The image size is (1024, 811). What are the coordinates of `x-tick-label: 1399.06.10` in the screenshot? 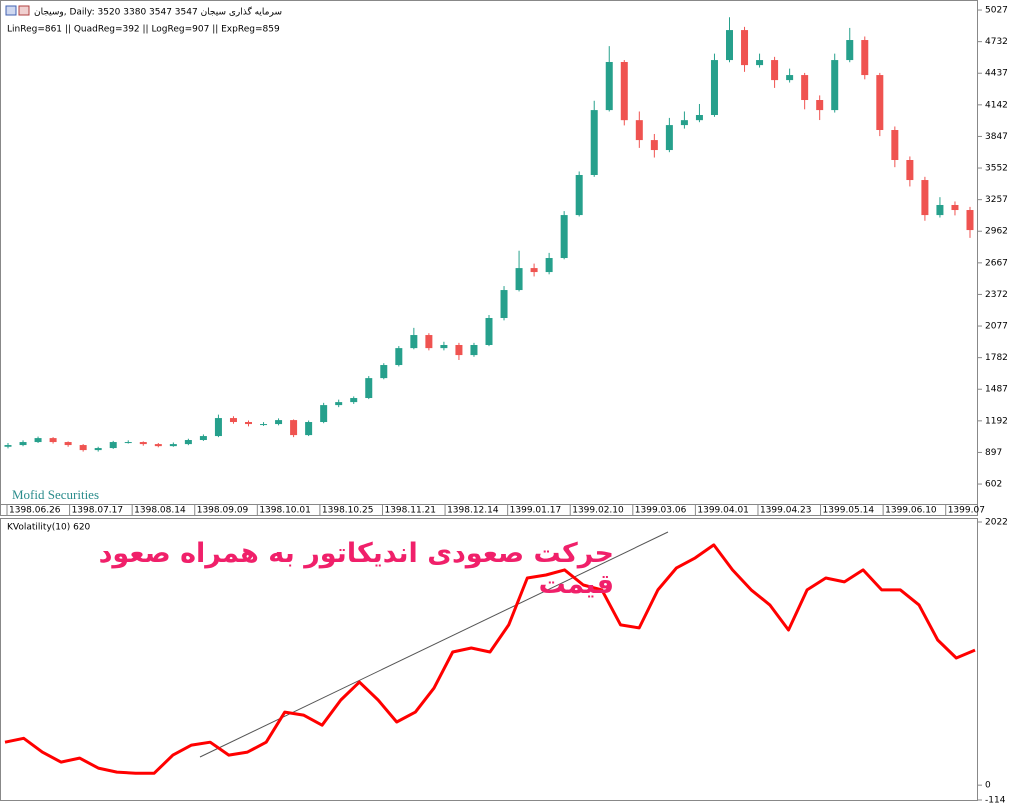 It's located at (911, 511).